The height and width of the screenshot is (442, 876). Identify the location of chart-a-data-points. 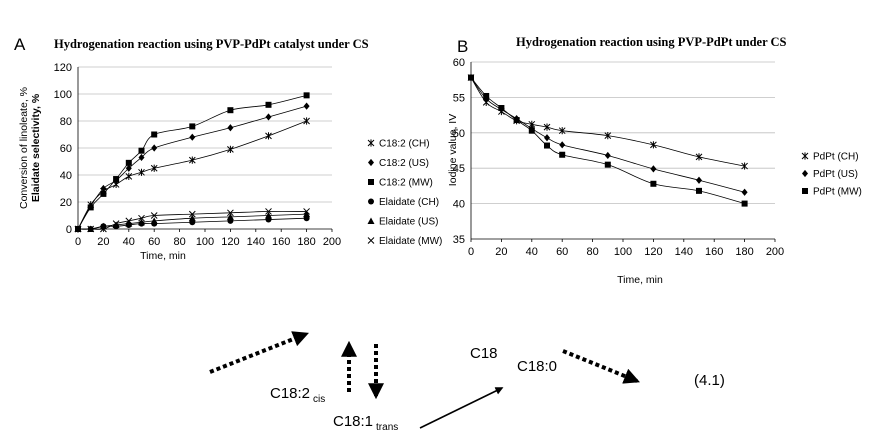
(192, 162).